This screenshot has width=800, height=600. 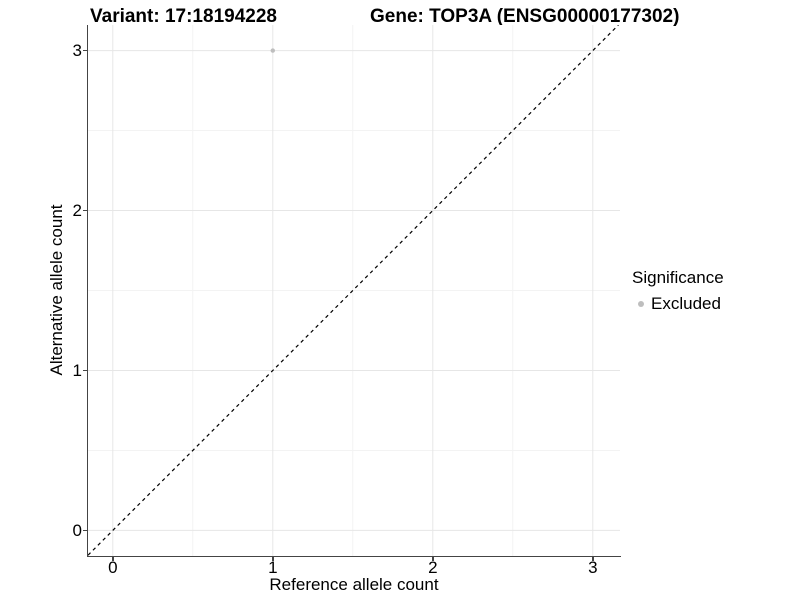 What do you see at coordinates (87, 291) in the screenshot?
I see `y-axis-line` at bounding box center [87, 291].